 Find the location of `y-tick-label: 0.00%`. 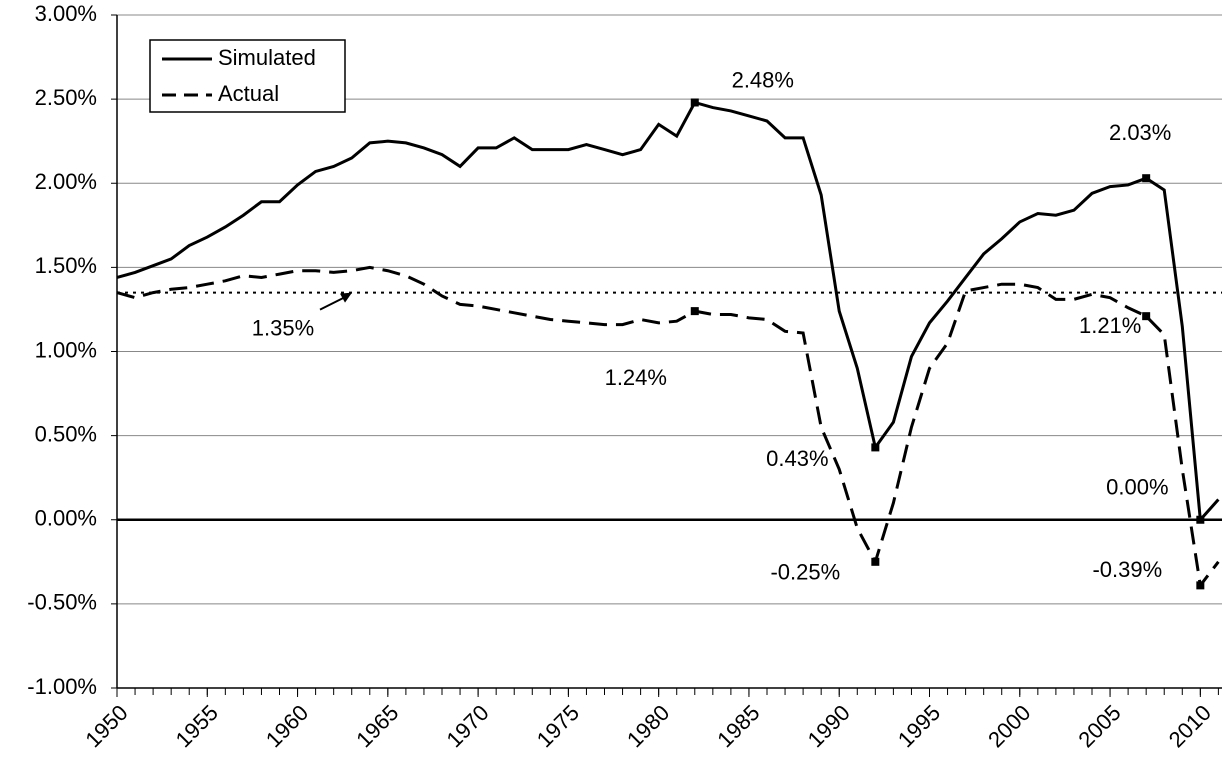

y-tick-label: 0.00% is located at coordinates (66, 518).